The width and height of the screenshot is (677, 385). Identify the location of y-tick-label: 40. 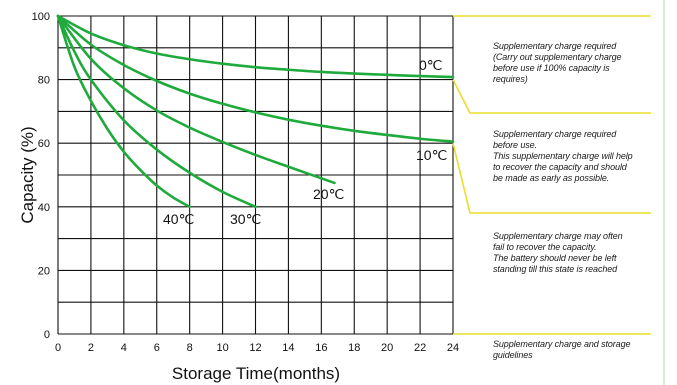
(44, 208).